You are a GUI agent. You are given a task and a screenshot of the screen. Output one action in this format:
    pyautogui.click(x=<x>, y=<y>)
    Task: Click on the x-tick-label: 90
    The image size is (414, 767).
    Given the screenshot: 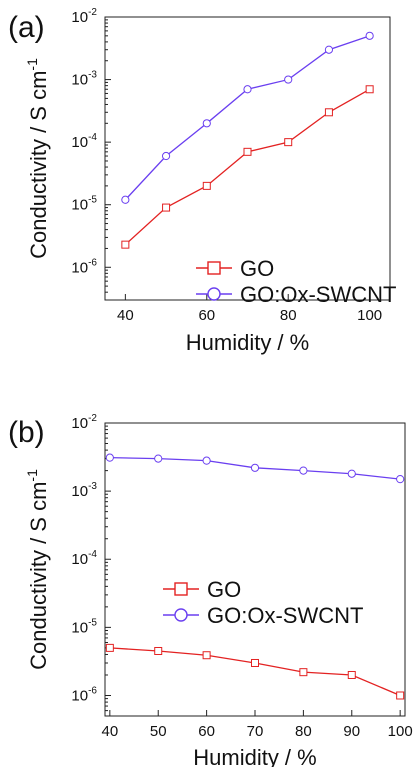 What is the action you would take?
    pyautogui.click(x=351, y=731)
    